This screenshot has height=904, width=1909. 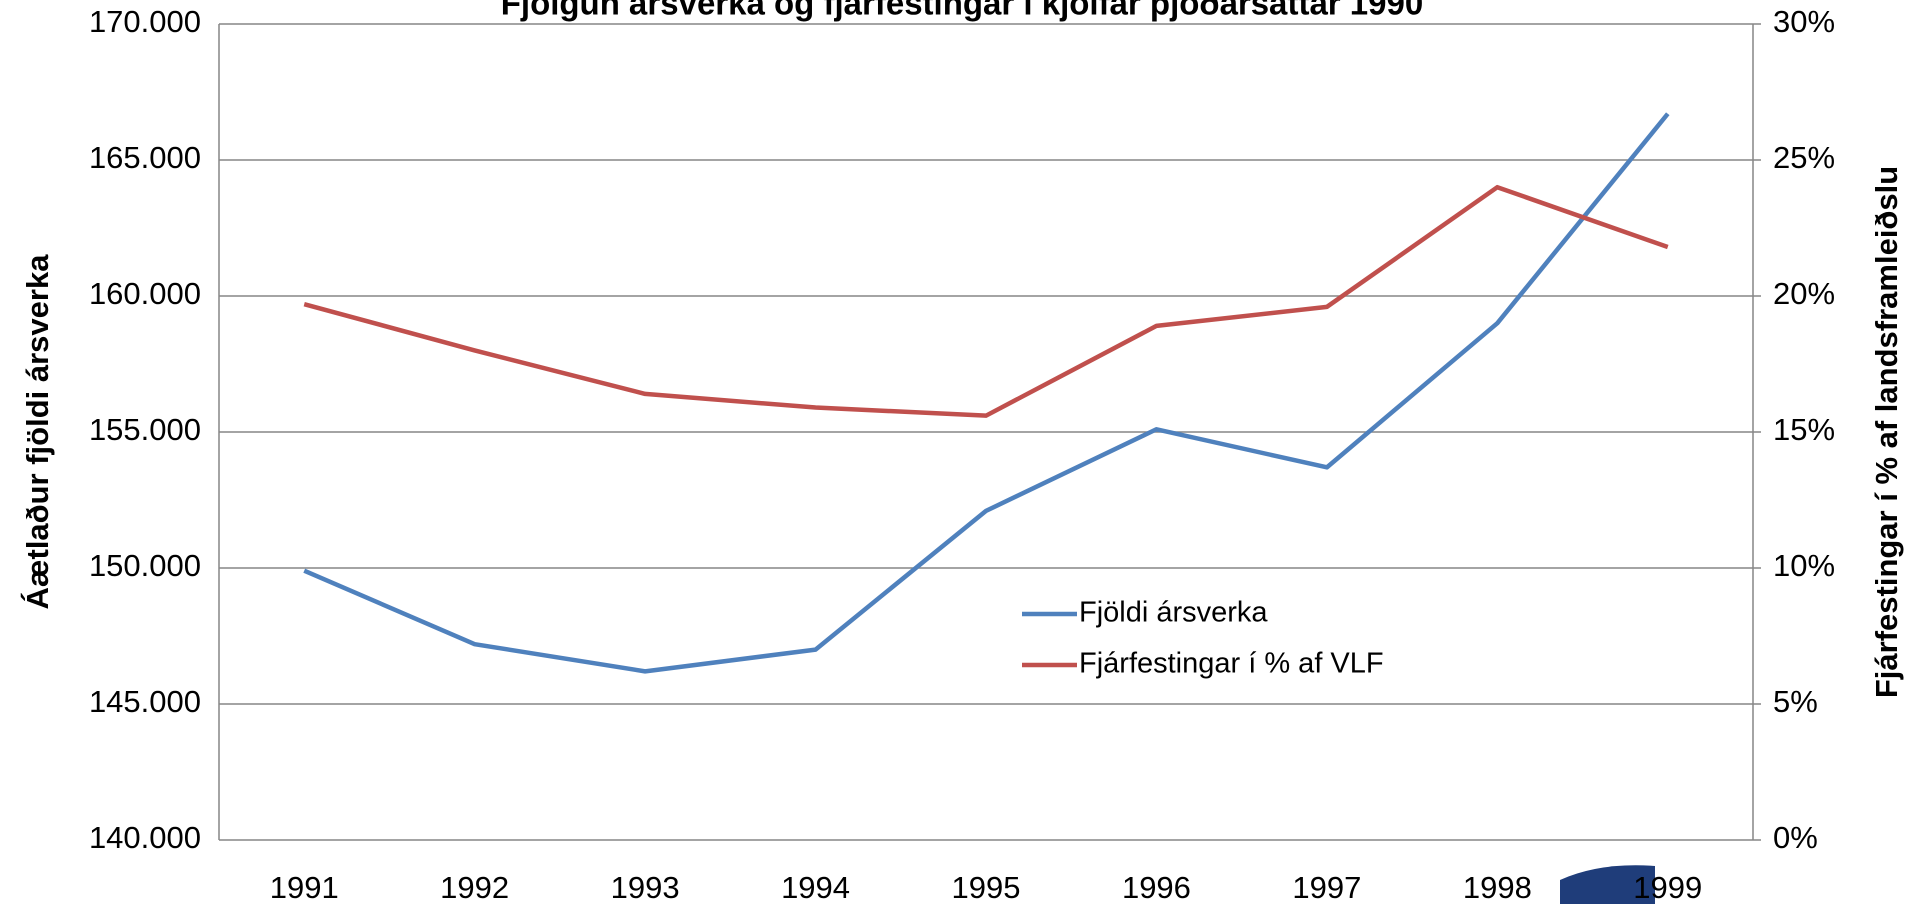 I want to click on y2-tick-label: 15%, so click(x=1804, y=429).